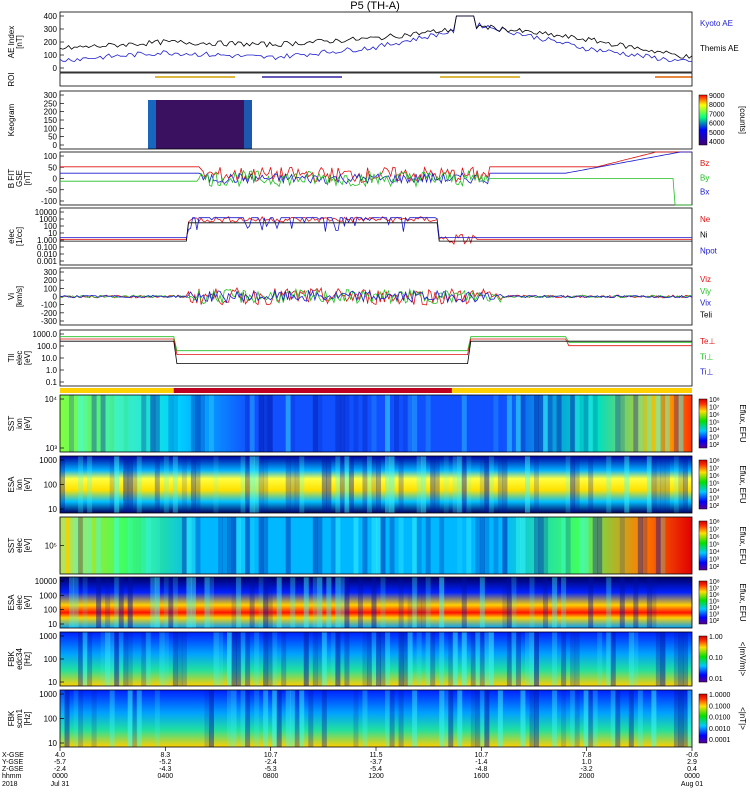  What do you see at coordinates (705, 291) in the screenshot?
I see `legend-viy: Viy` at bounding box center [705, 291].